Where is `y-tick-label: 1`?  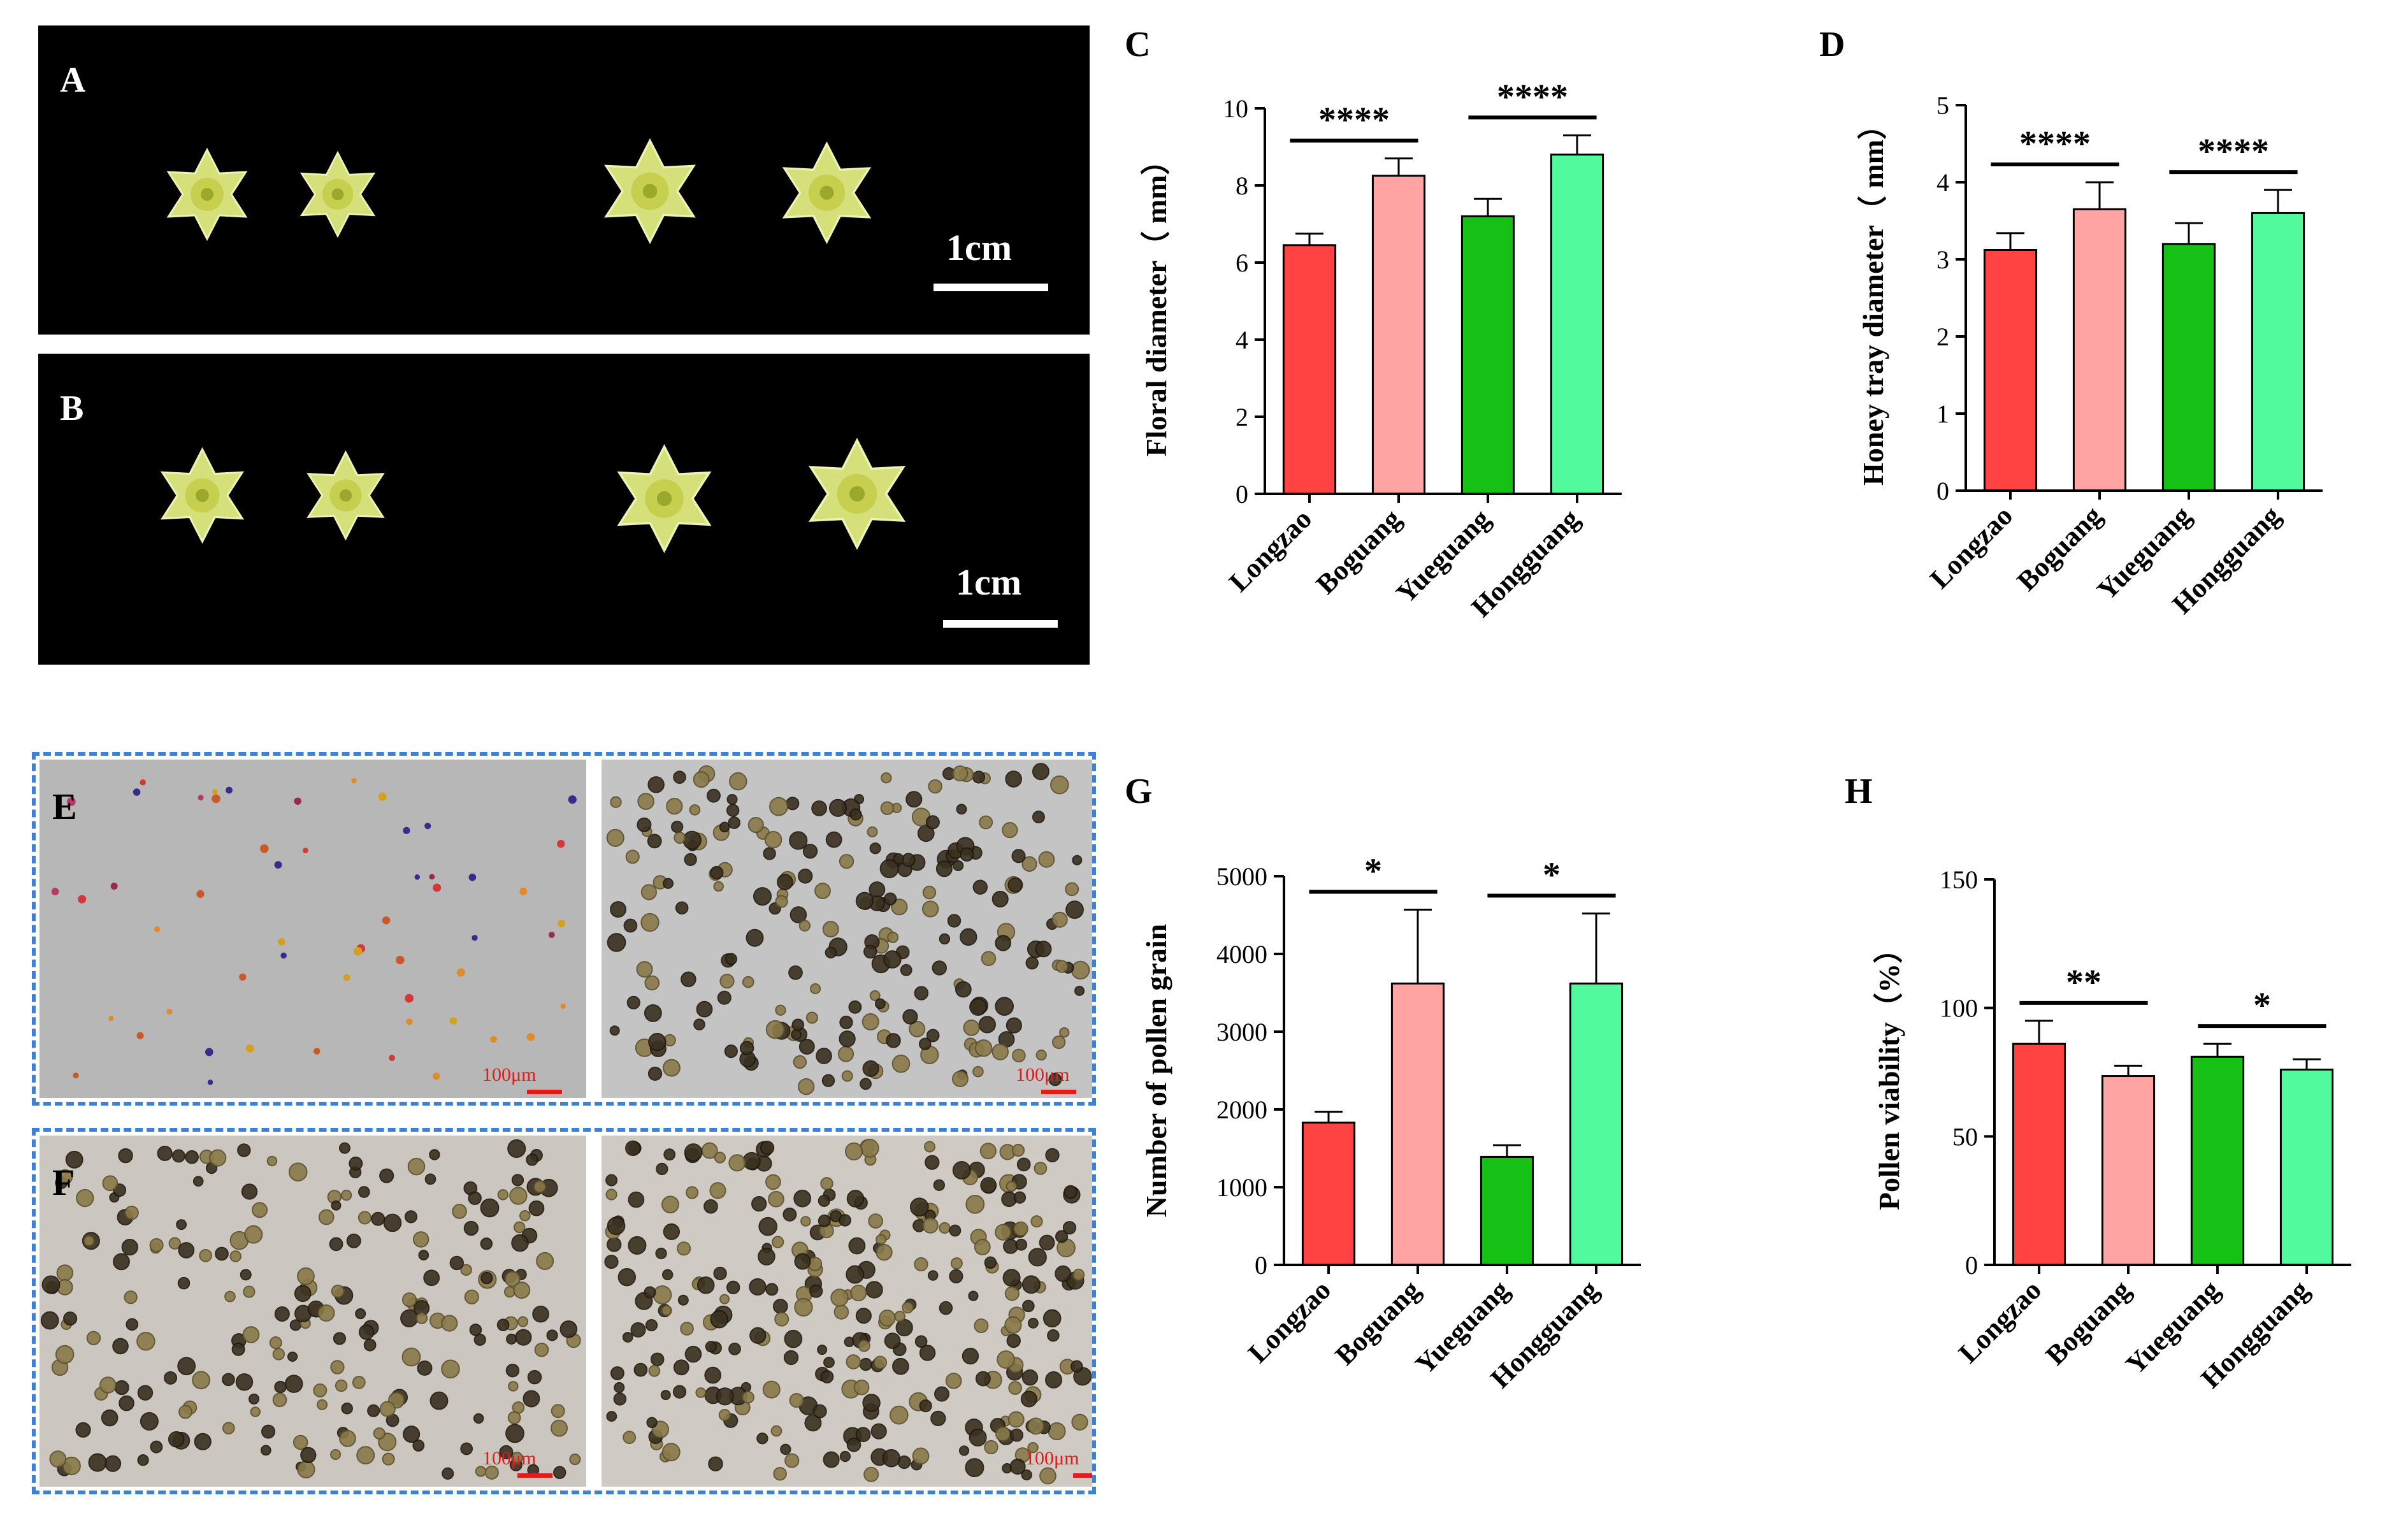
y-tick-label: 1 is located at coordinates (1942, 414).